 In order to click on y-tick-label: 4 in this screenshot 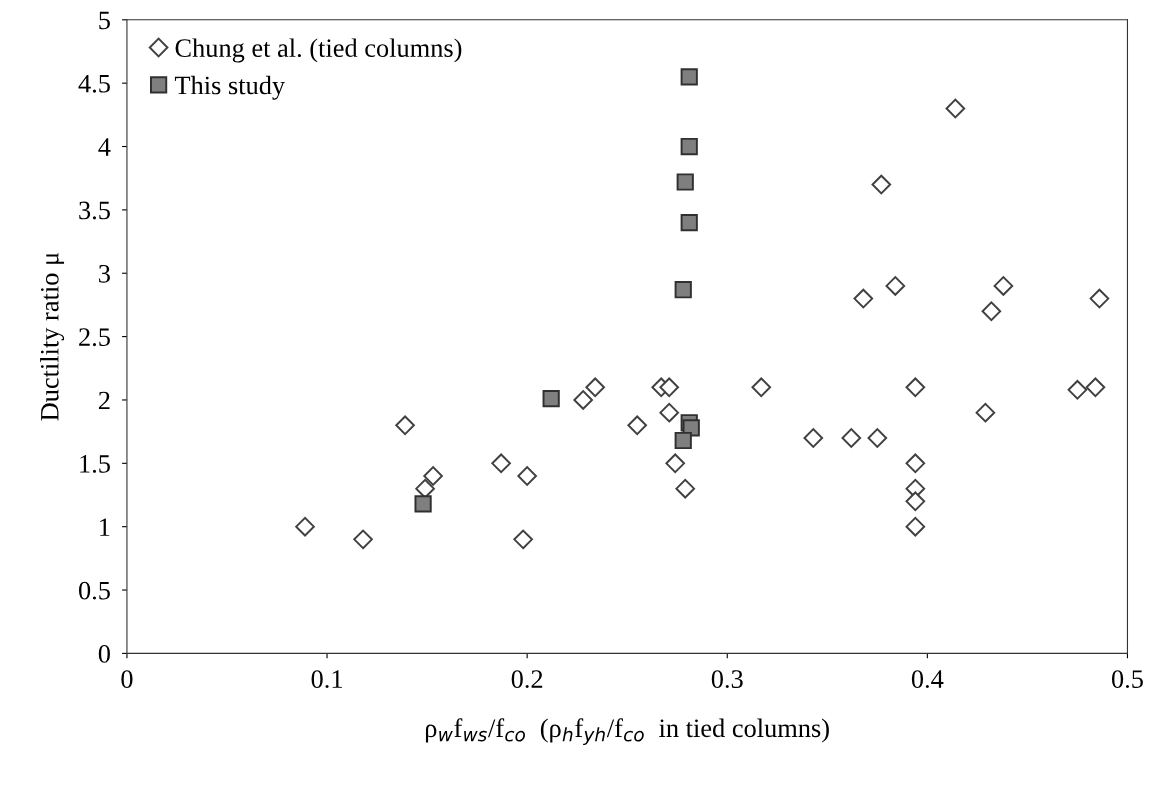, I will do `click(104, 147)`.